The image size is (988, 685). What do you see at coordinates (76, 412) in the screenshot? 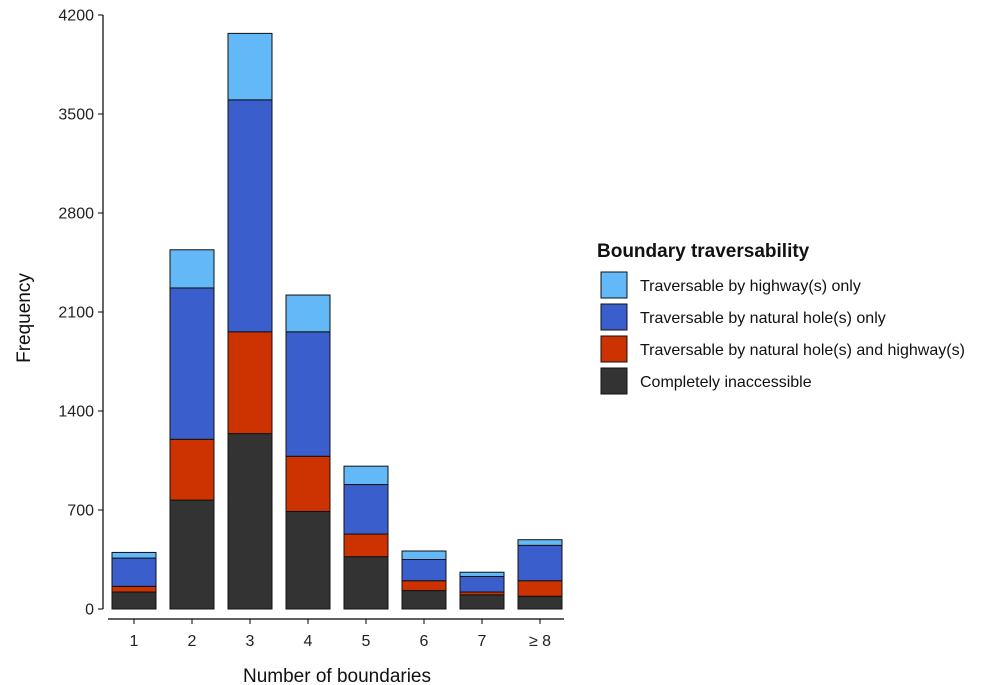
I see `y-tick-label: 1400` at bounding box center [76, 412].